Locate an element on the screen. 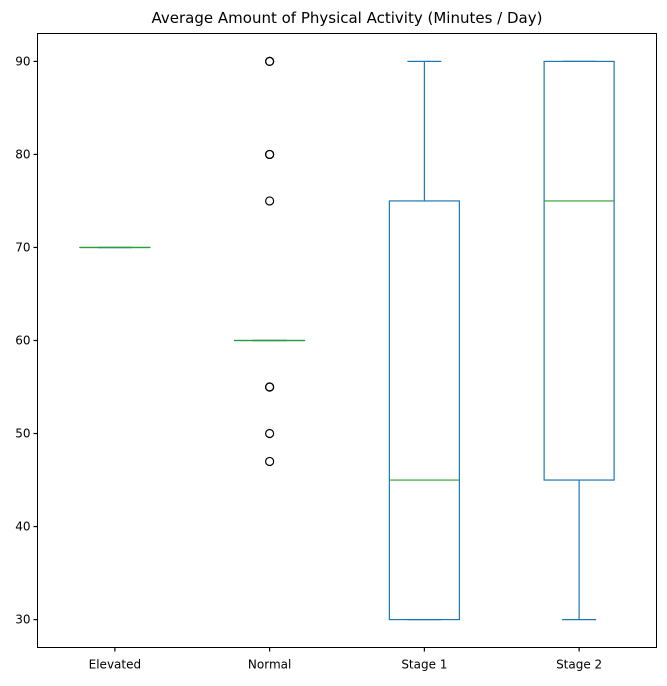 Image resolution: width=667 pixels, height=686 pixels. x-tick-label: Elevated is located at coordinates (115, 665).